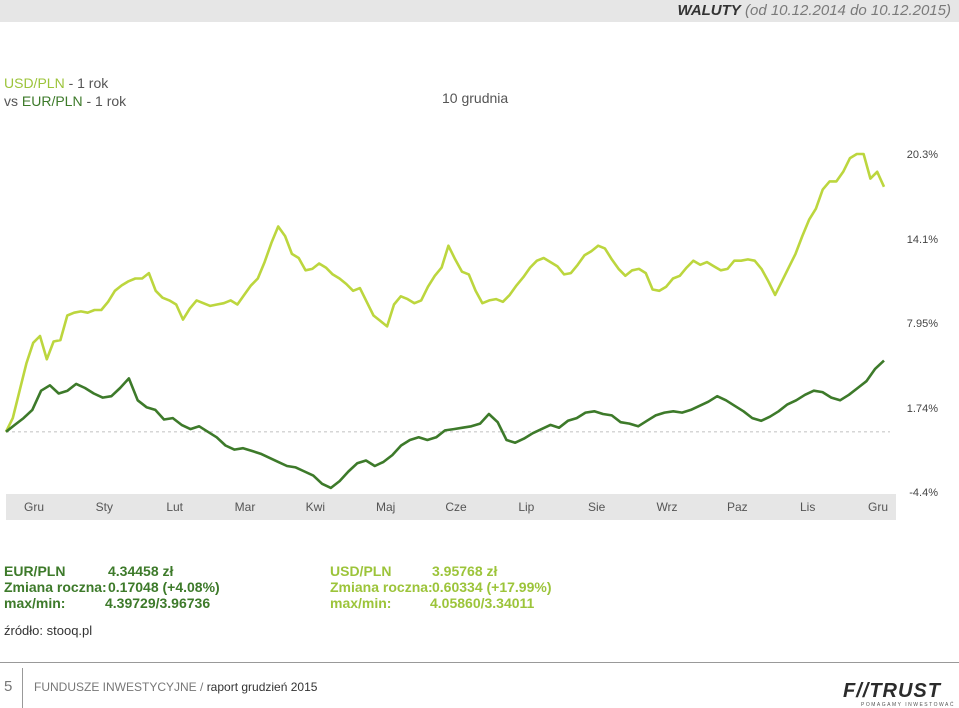 The image size is (959, 708). I want to click on footer-page-divider, so click(22, 688).